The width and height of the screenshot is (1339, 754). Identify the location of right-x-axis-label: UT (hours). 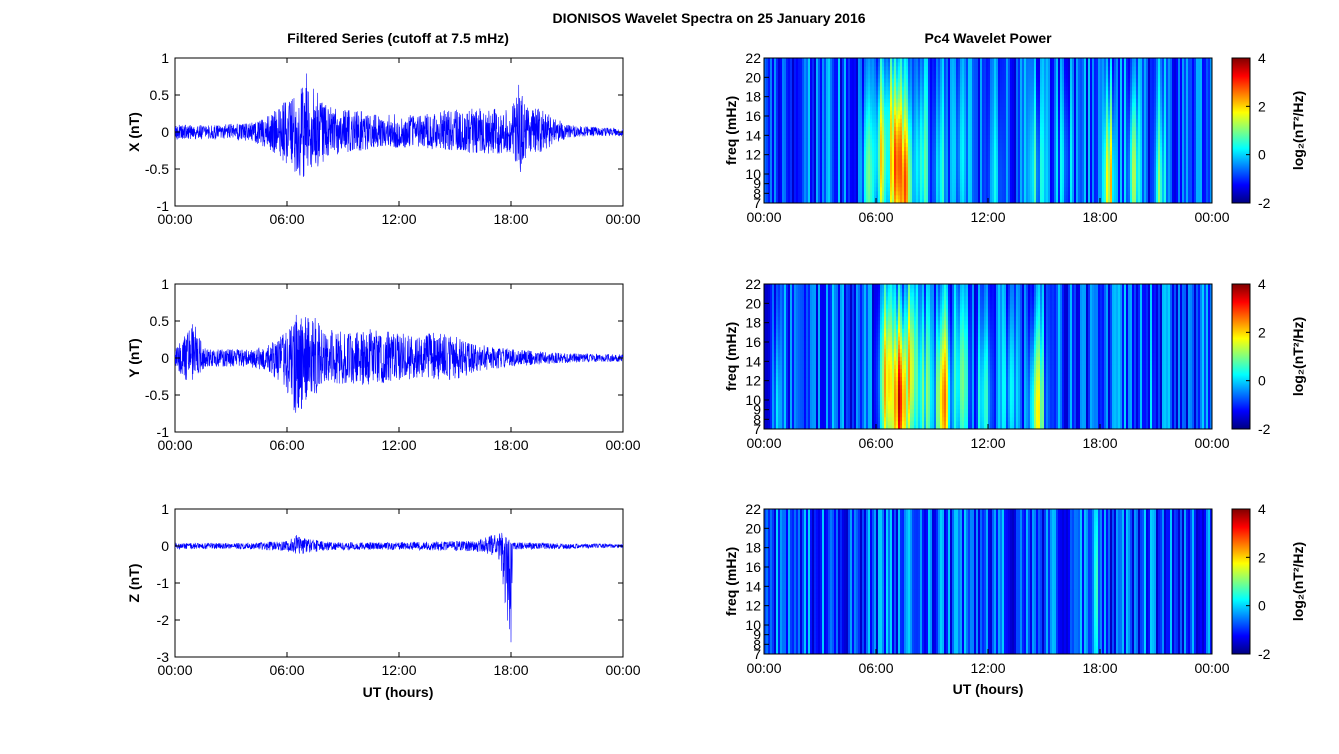
(988, 689).